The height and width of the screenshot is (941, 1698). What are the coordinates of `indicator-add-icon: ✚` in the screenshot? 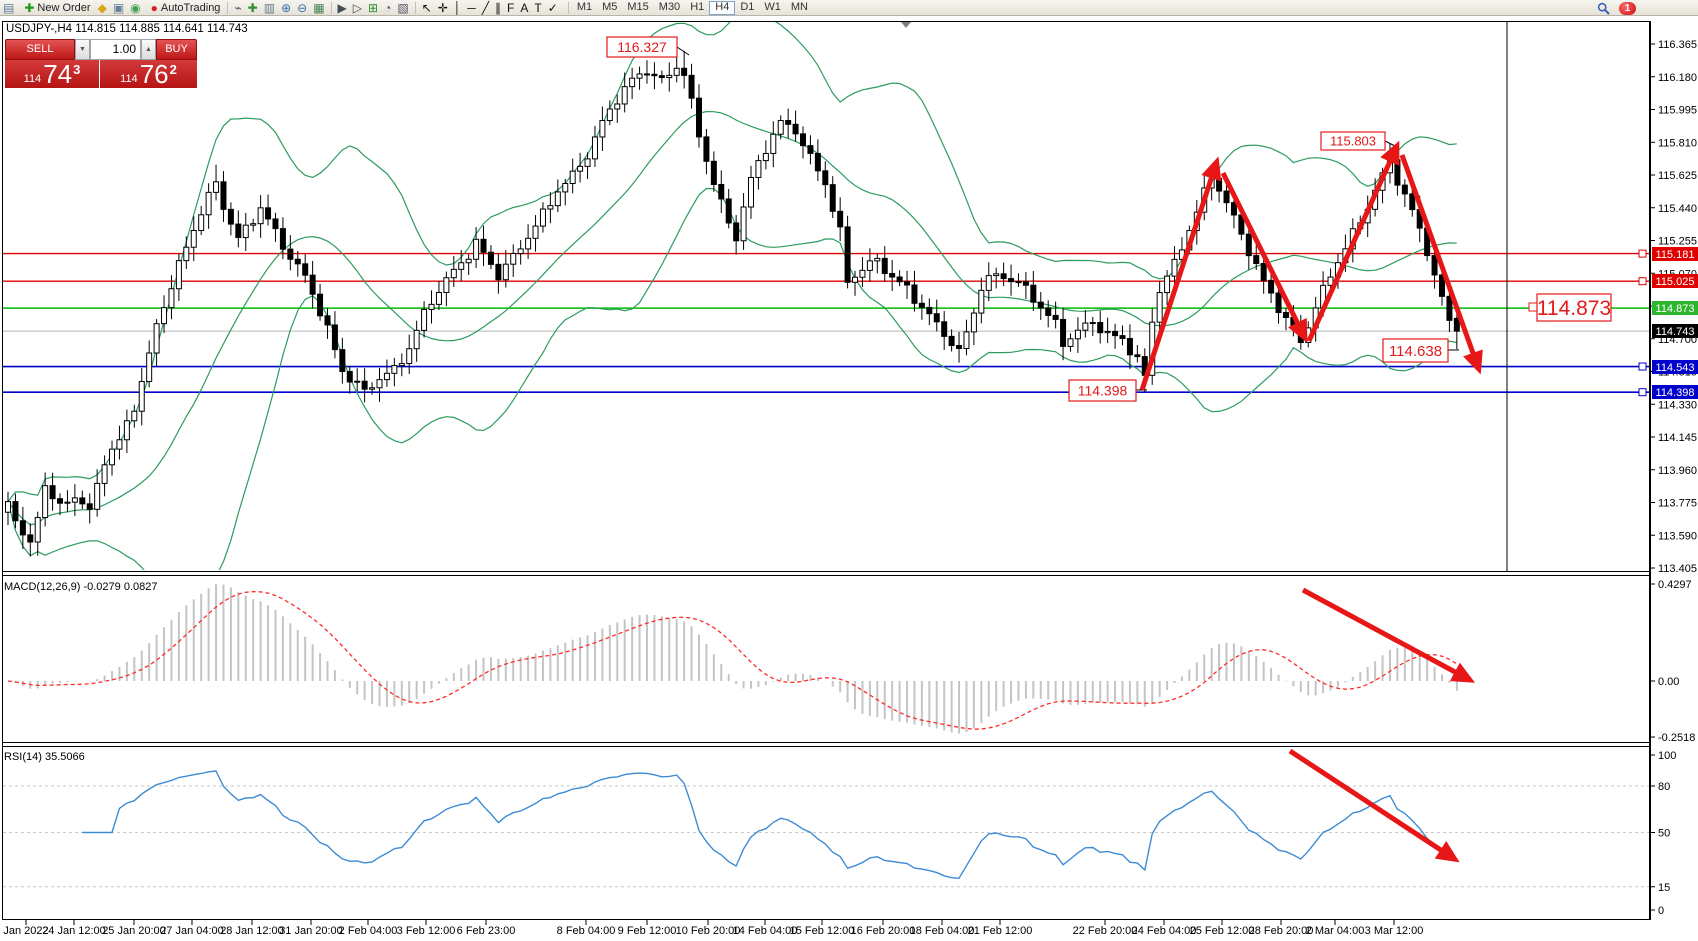 It's located at (252, 8).